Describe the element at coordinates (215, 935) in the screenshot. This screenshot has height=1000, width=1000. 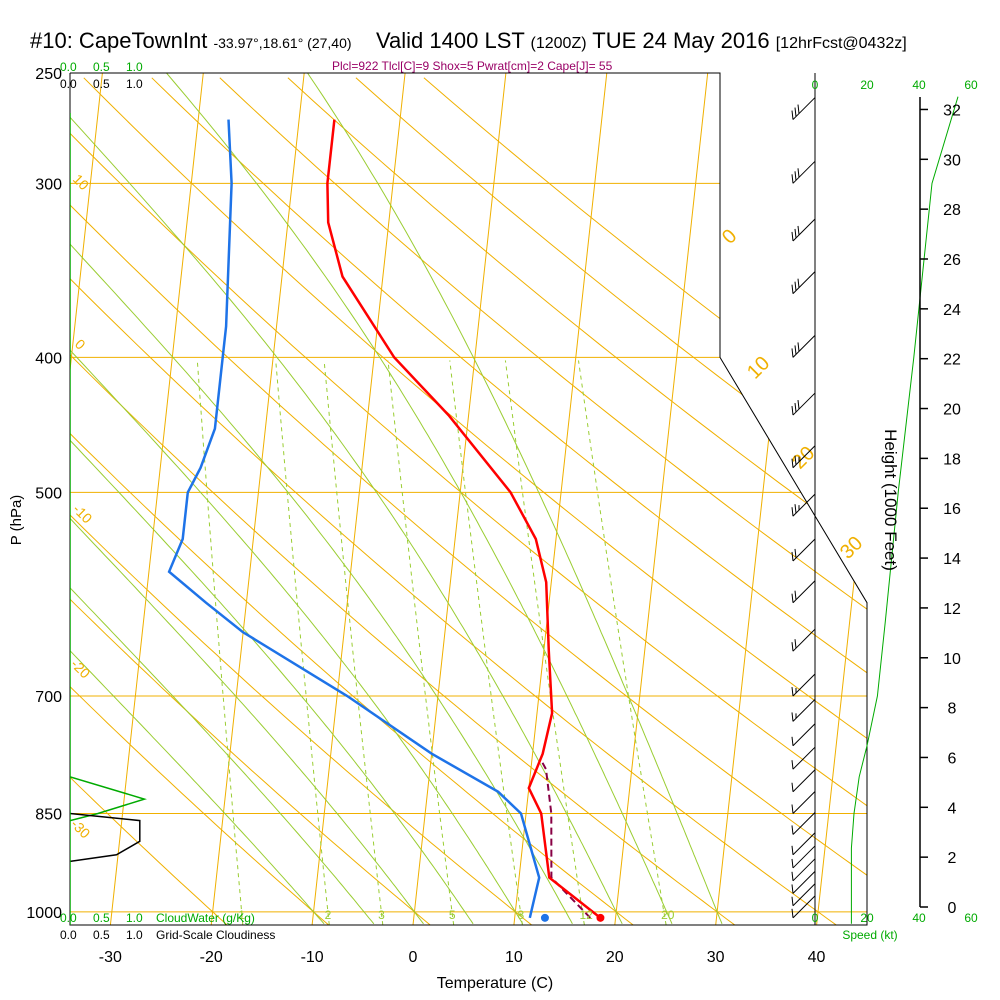
I see `cloudiness-label: Grid-Scale Cloudiness` at that location.